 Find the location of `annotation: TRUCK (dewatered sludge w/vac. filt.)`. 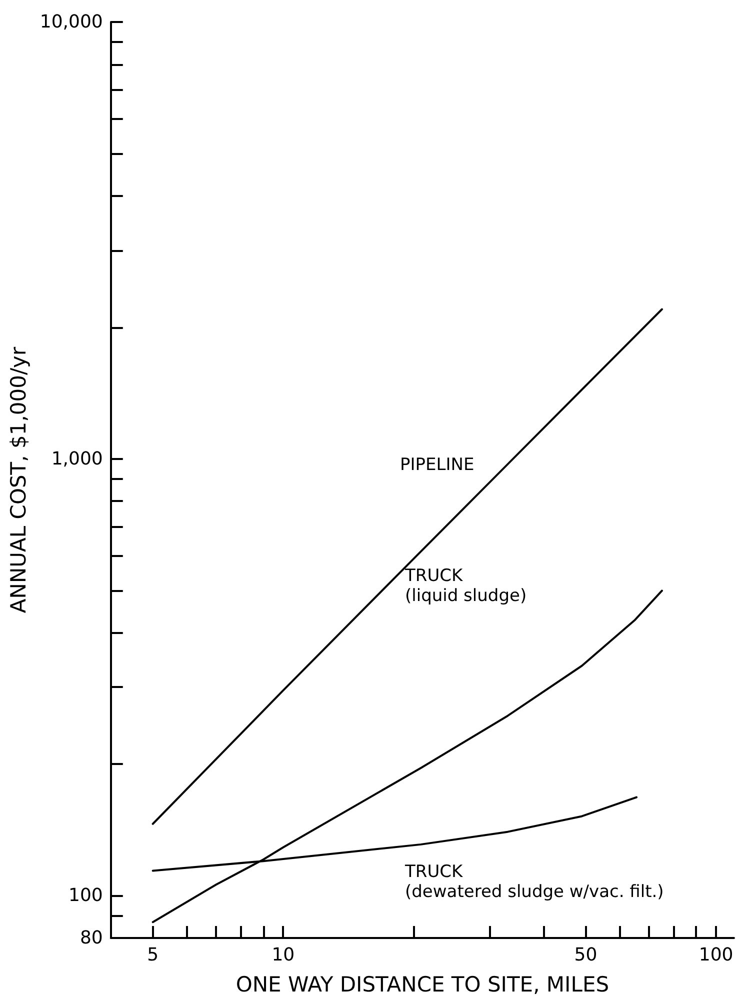

annotation: TRUCK (dewatered sludge w/vac. filt.) is located at coordinates (534, 882).